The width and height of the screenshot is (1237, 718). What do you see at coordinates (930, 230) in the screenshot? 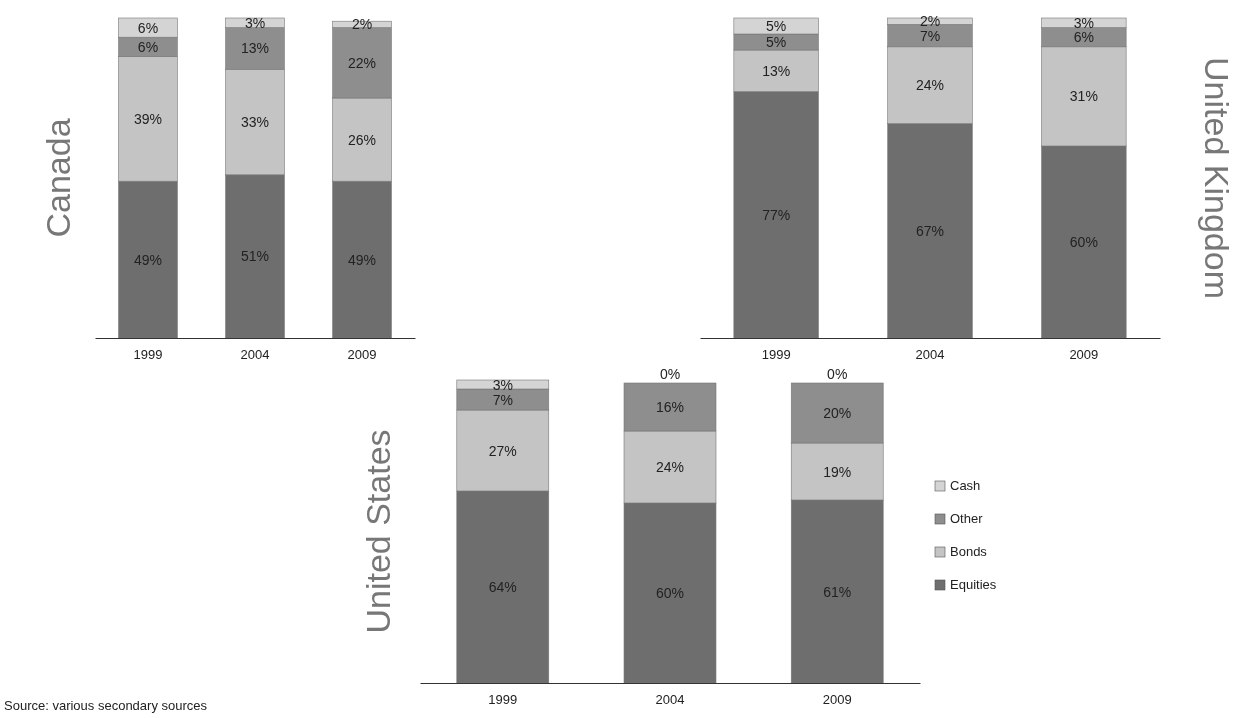
I see `data-label: 67%` at bounding box center [930, 230].